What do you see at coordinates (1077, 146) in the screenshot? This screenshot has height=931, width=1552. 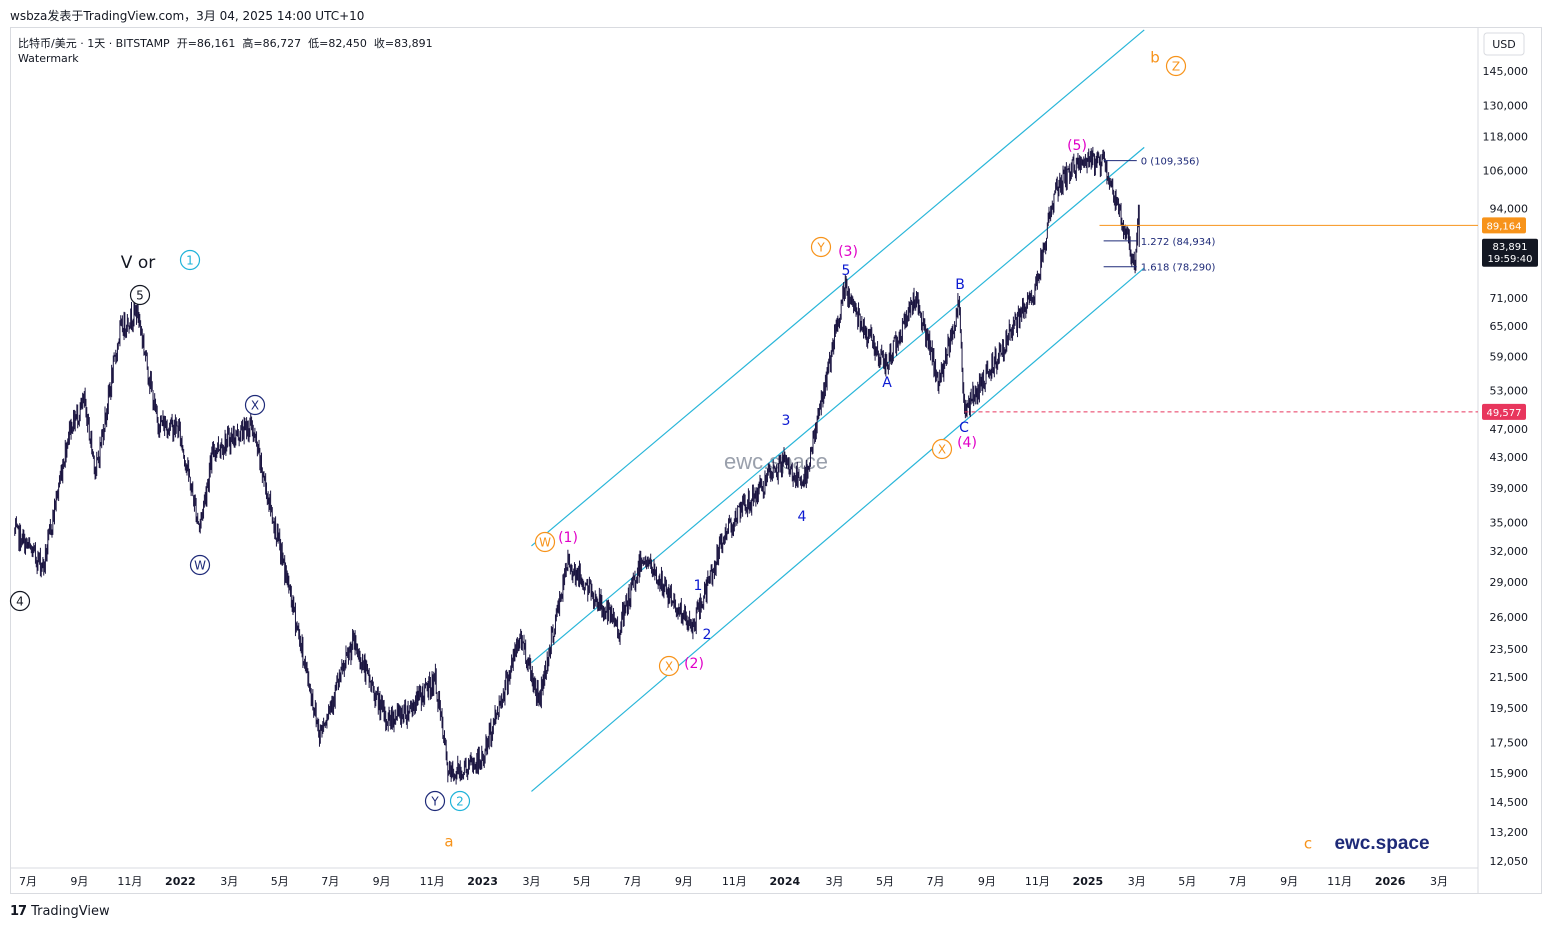 I see `wave-label: (5)` at bounding box center [1077, 146].